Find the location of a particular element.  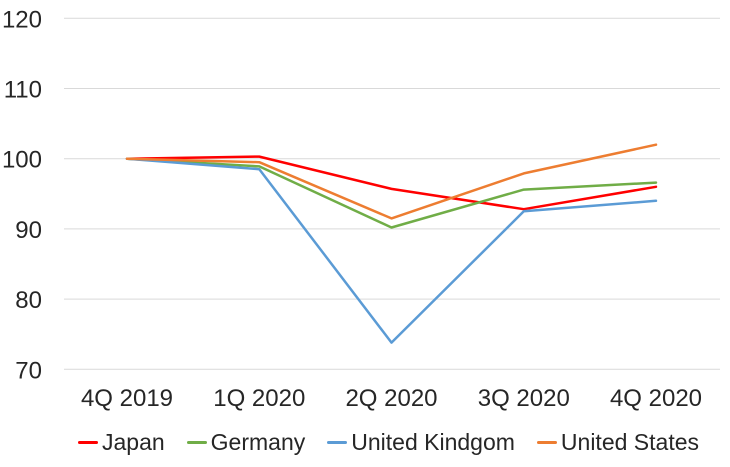

y-axis-tick-label: 120 is located at coordinates (22, 19).